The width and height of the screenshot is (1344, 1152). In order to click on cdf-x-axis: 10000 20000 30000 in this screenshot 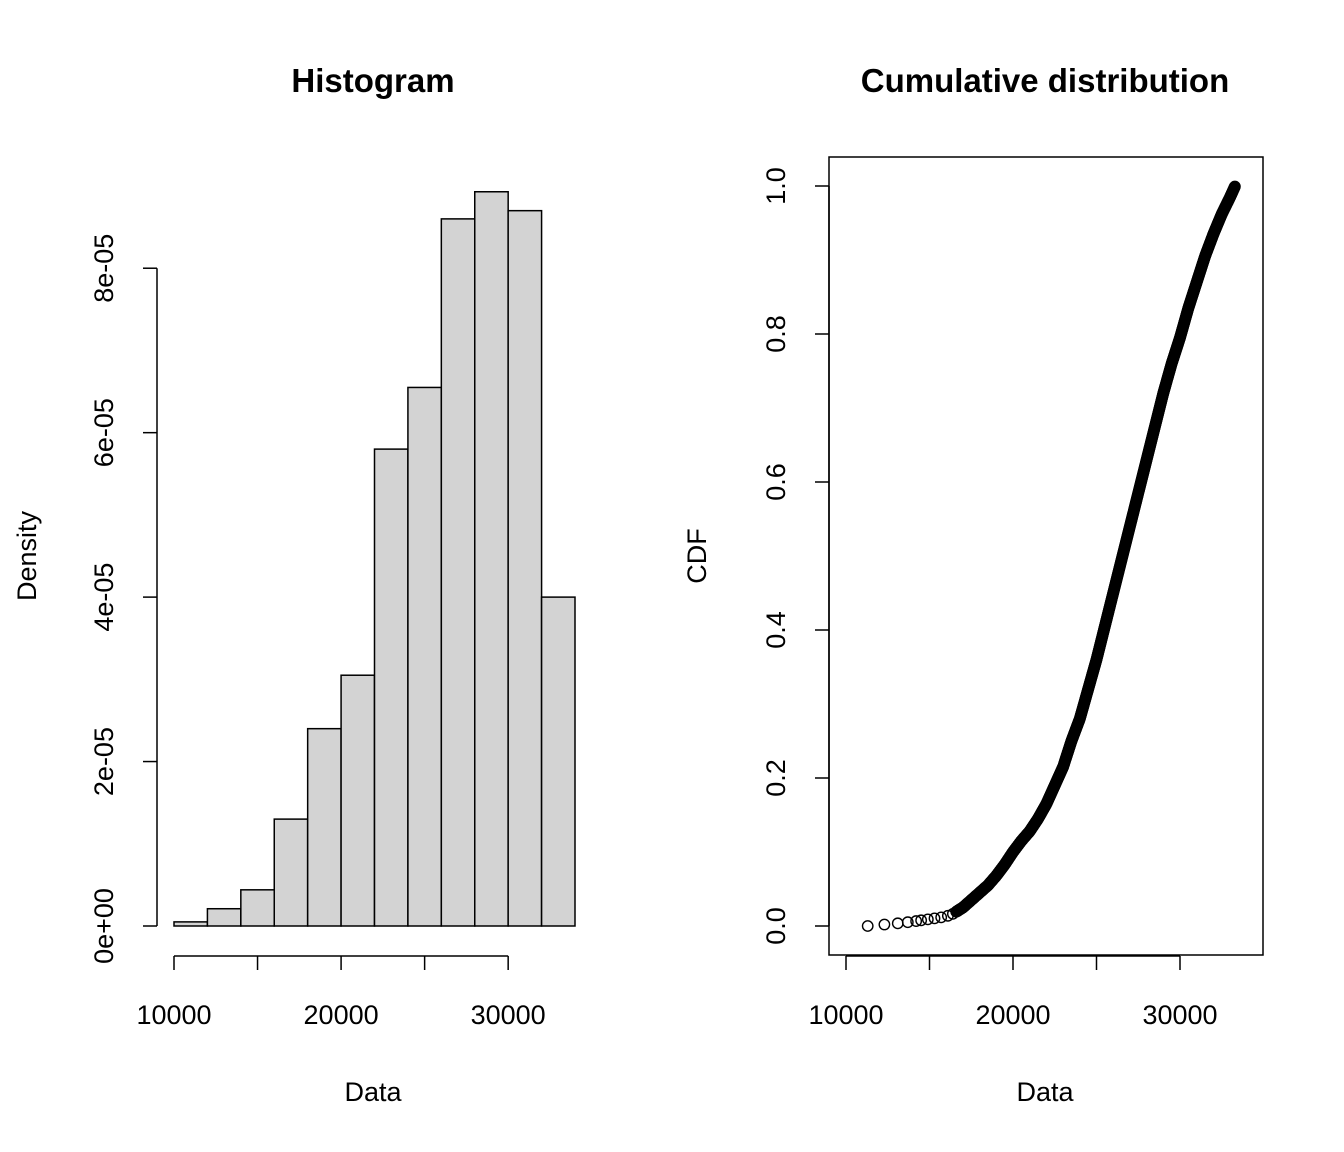, I will do `click(1013, 992)`.